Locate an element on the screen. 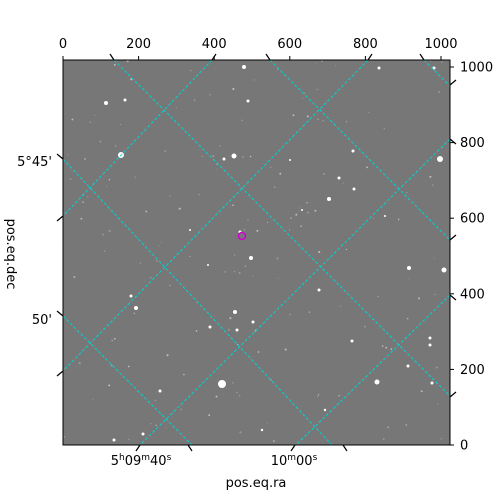 The height and width of the screenshot is (500, 500). right-pixel-axis: 0 200 400 600 800 1000 is located at coordinates (471, 257).